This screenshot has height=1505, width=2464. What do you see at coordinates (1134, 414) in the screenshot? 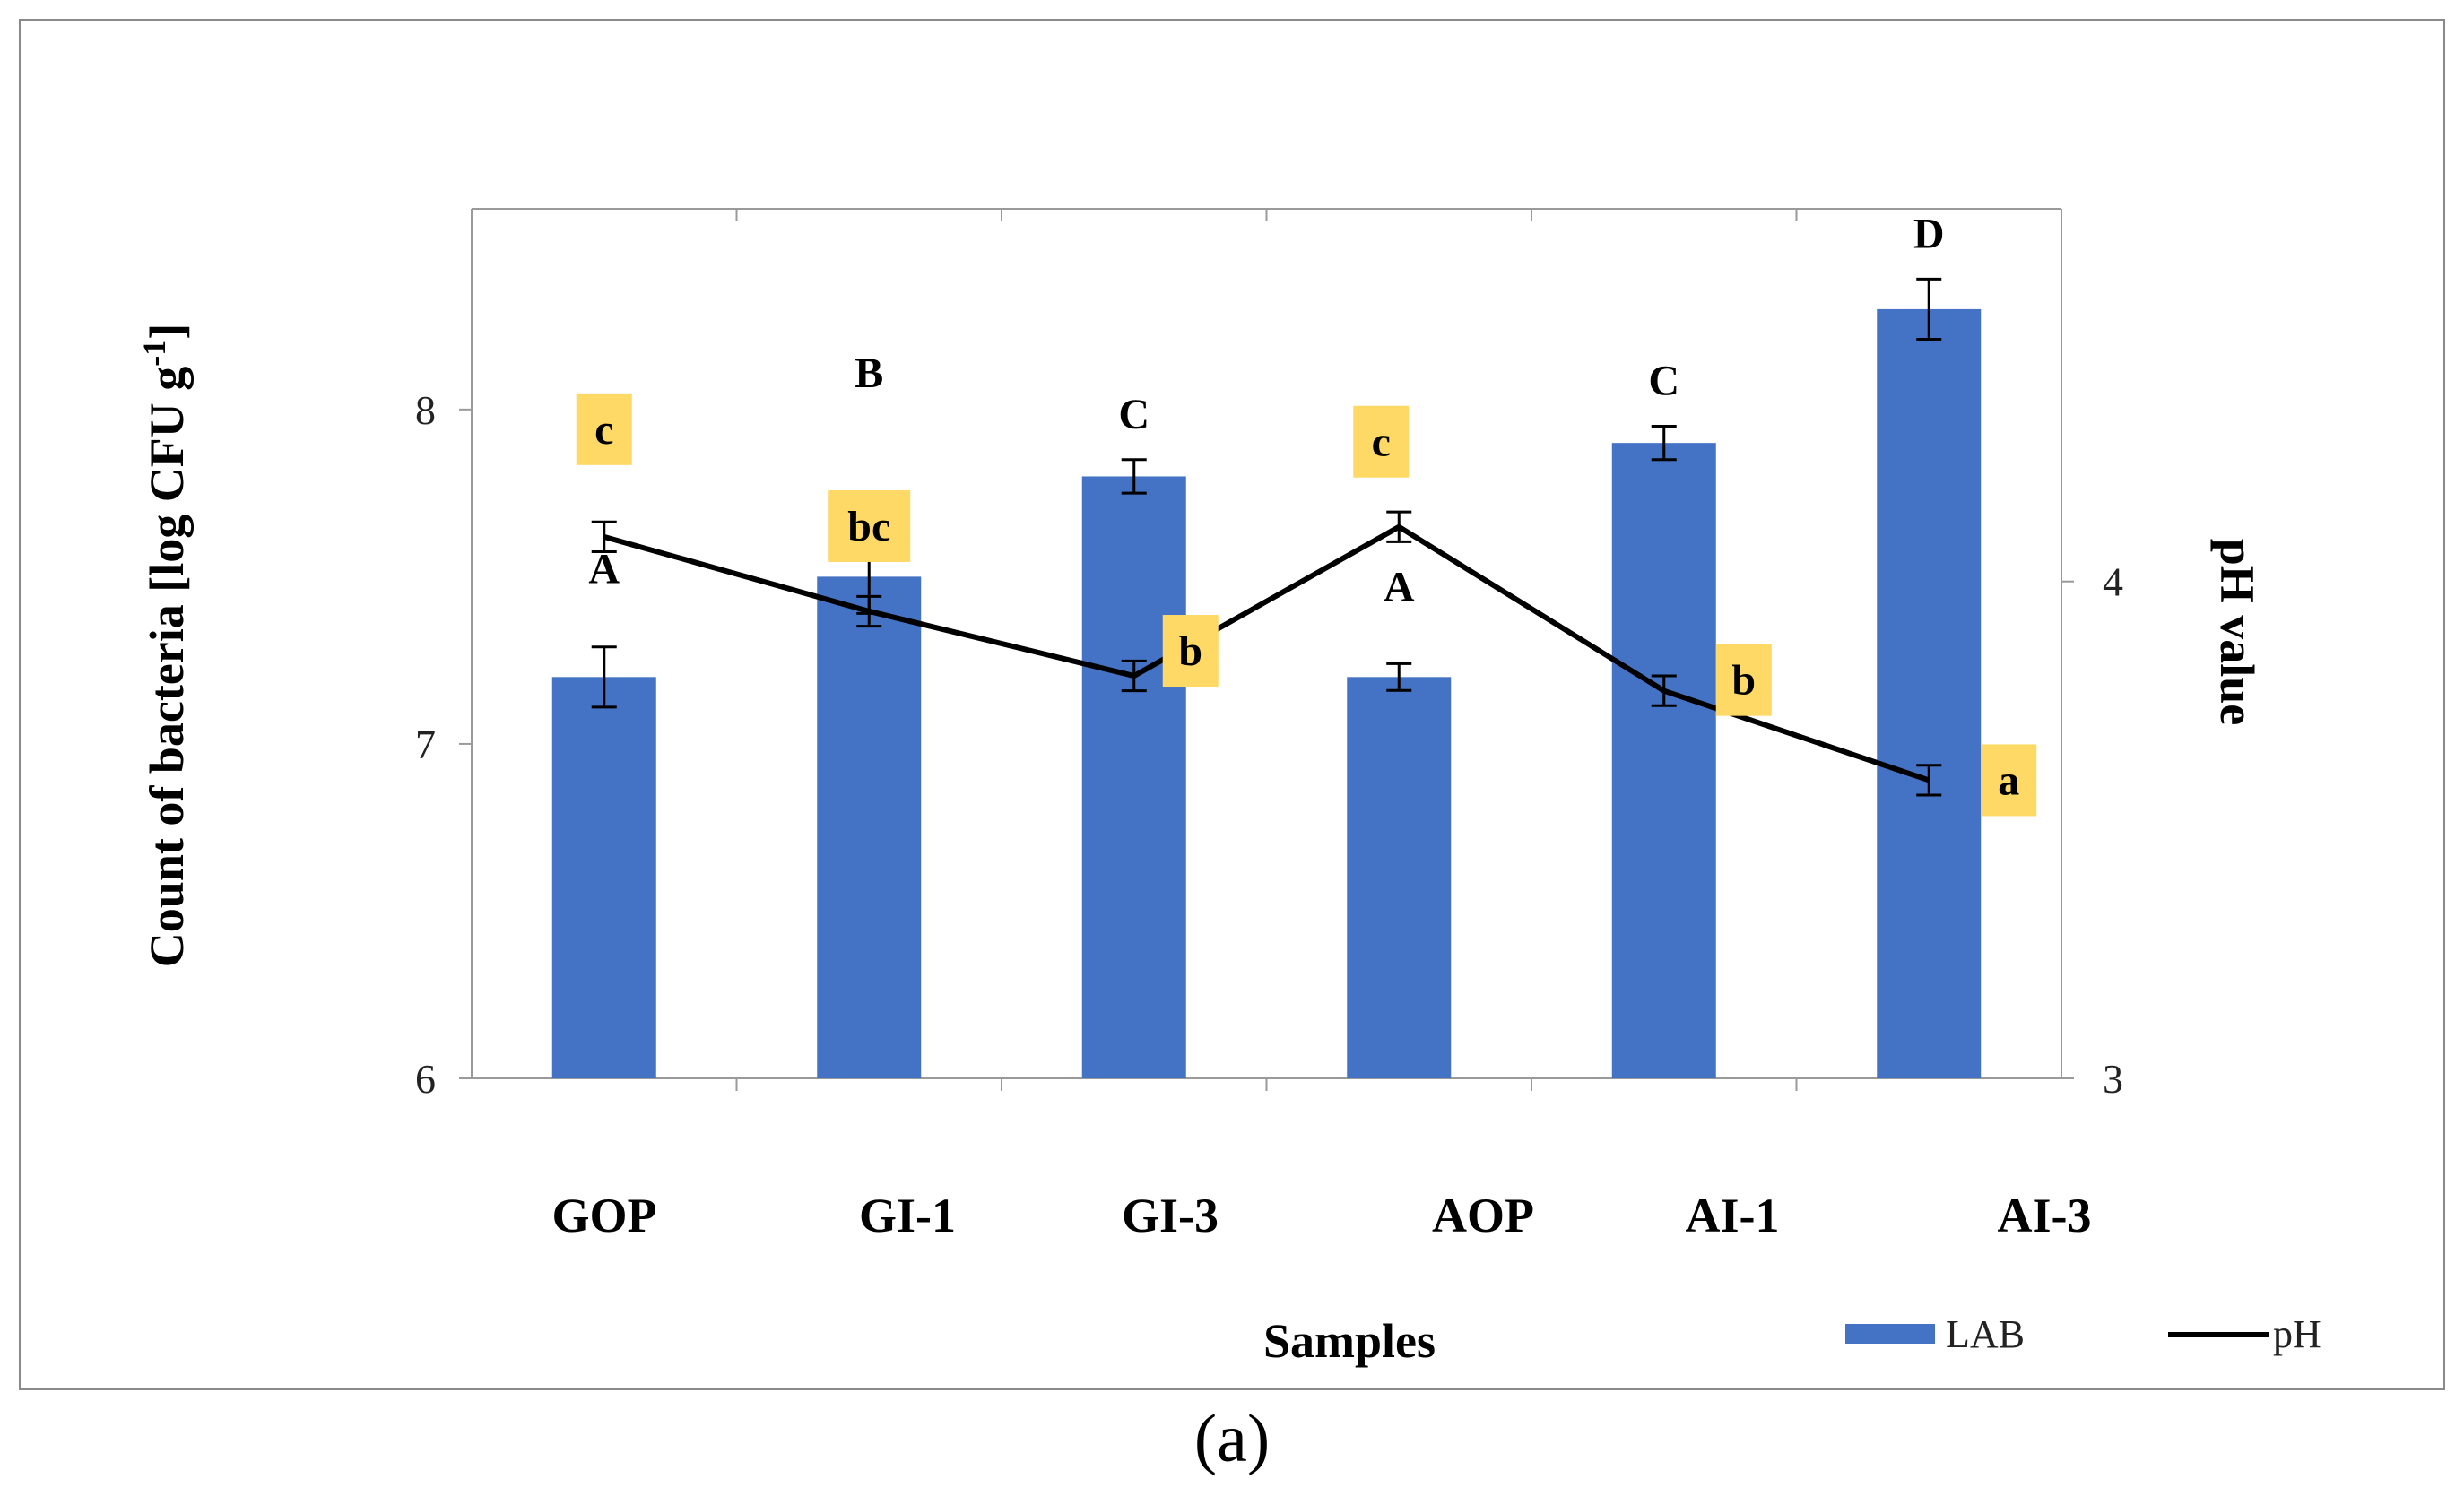
I see `bar-letter-GI-3: C` at bounding box center [1134, 414].